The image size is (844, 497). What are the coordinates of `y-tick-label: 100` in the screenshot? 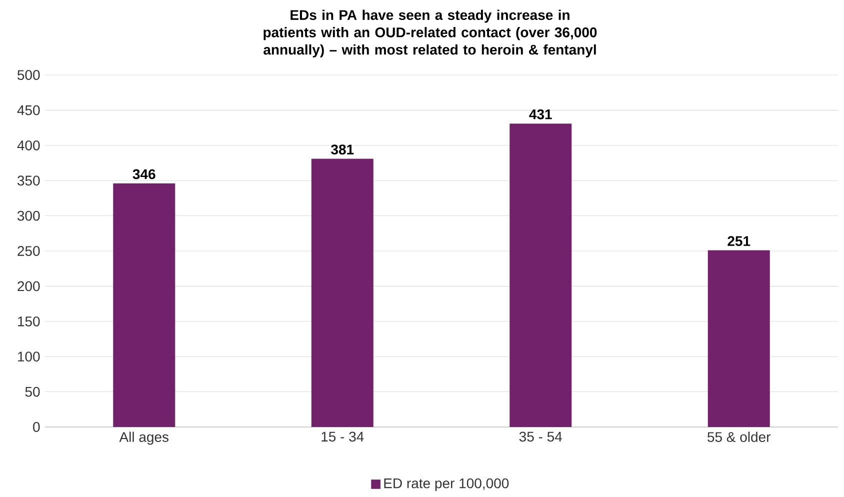 It's located at (29, 357).